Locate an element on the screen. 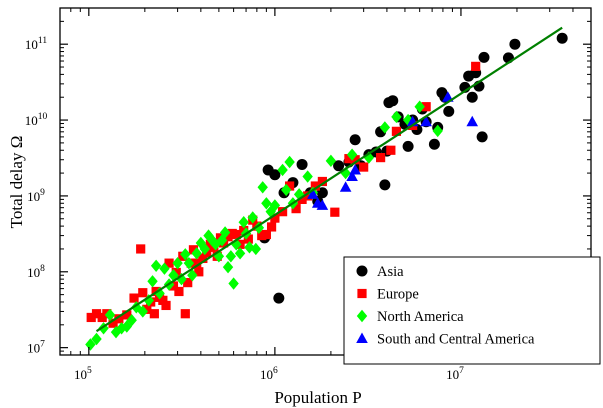 This screenshot has width=603, height=408. y-tick-label: 10⁸ is located at coordinates (36, 272).